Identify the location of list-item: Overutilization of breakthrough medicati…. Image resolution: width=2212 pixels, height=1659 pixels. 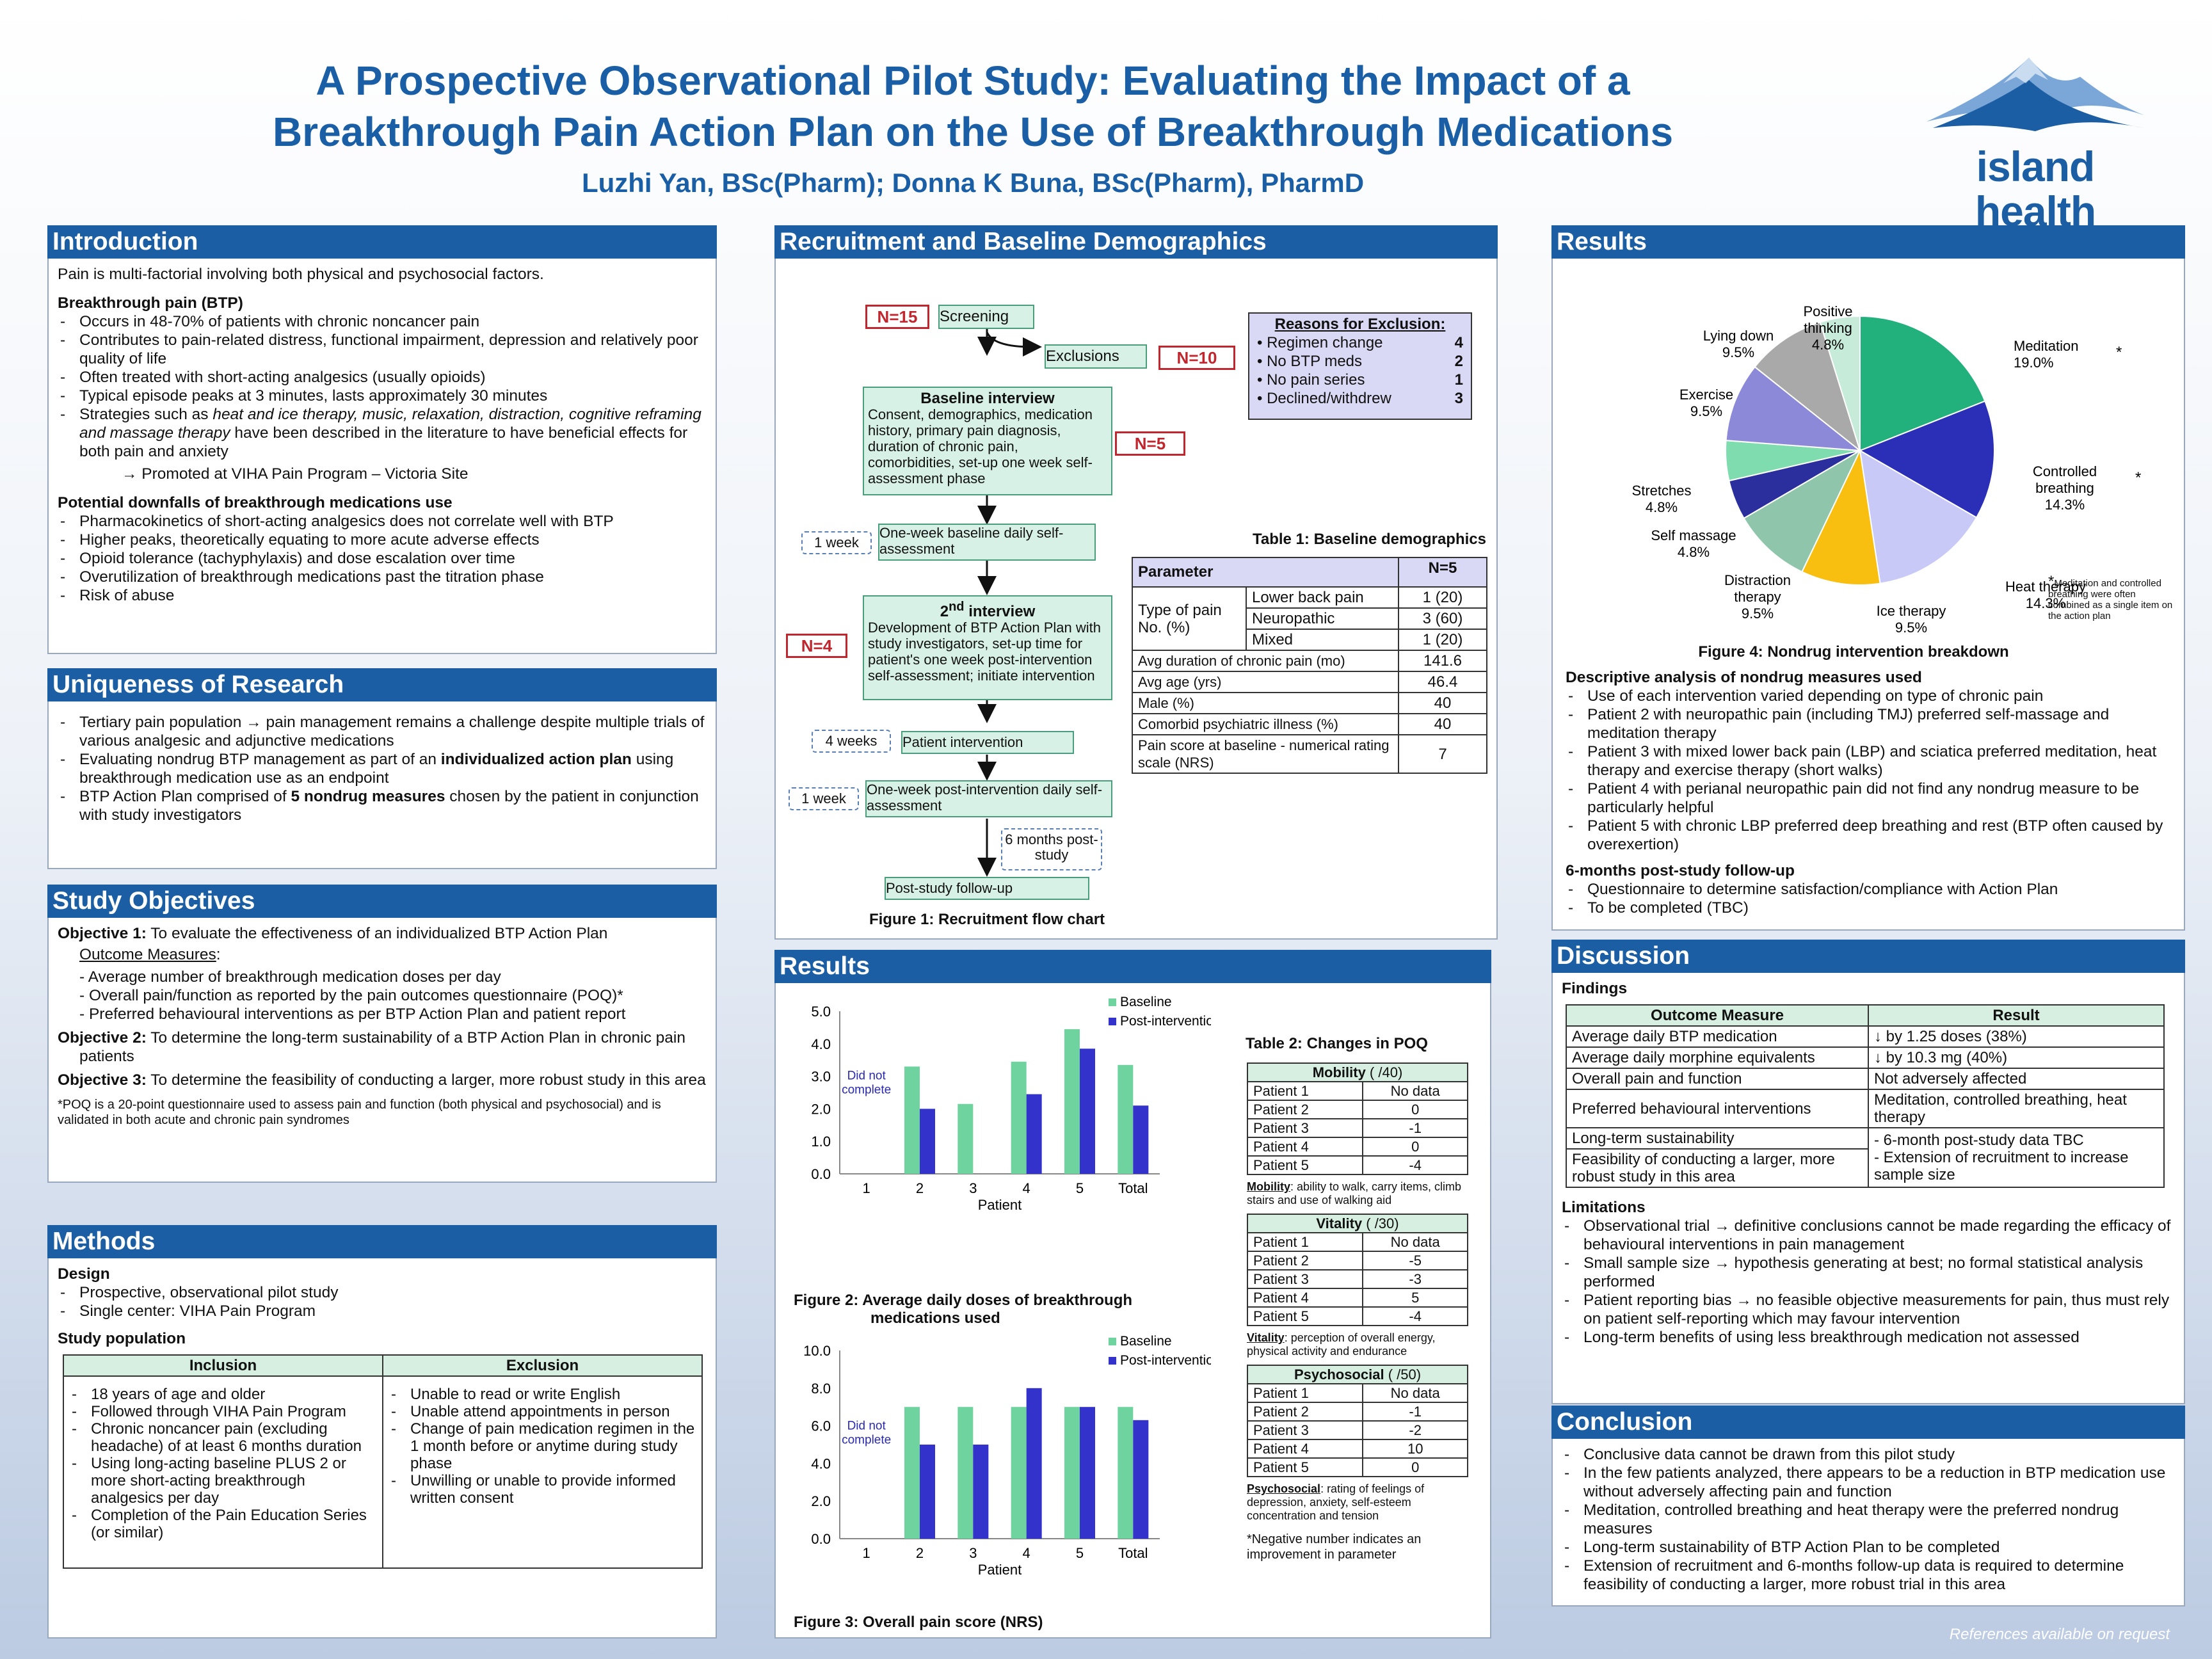
(382, 577).